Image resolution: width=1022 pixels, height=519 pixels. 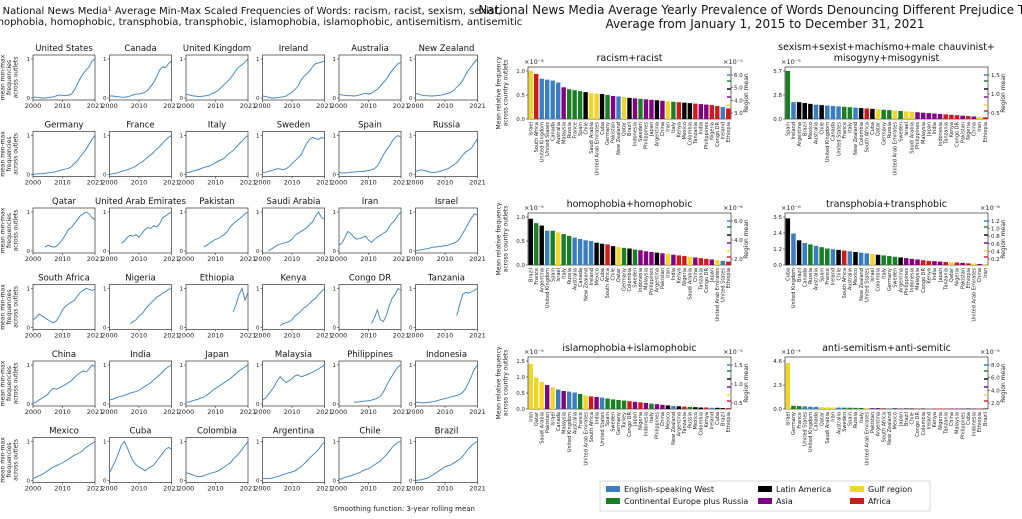 I want to click on y-tick-label: 5.7, so click(x=777, y=72).